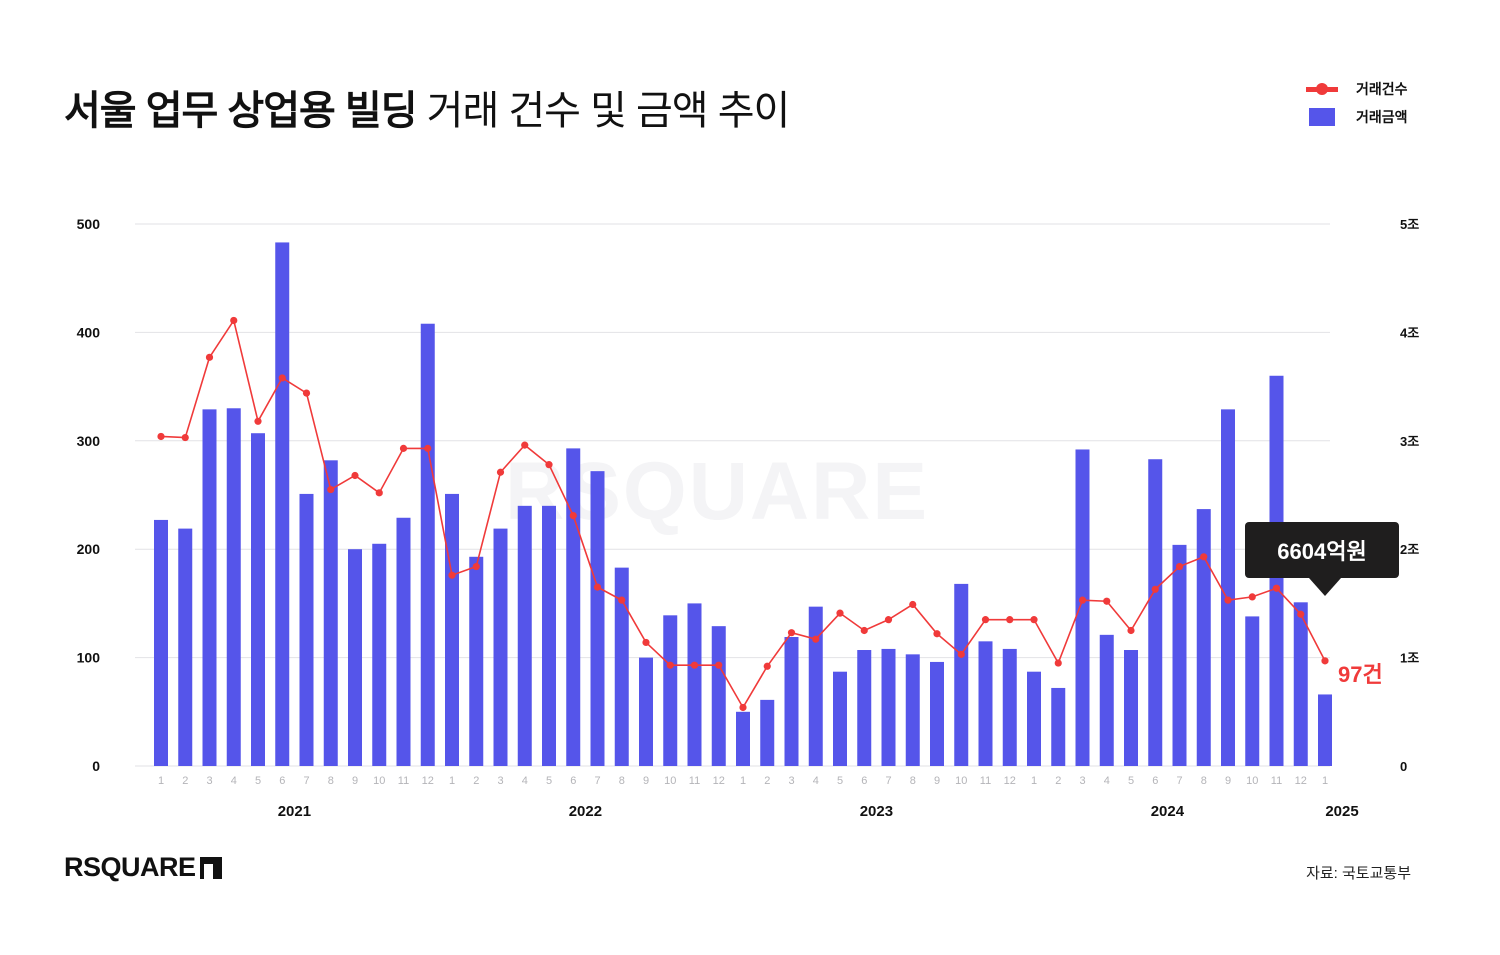 The height and width of the screenshot is (955, 1500). I want to click on left-axis-tick: 300, so click(89, 441).